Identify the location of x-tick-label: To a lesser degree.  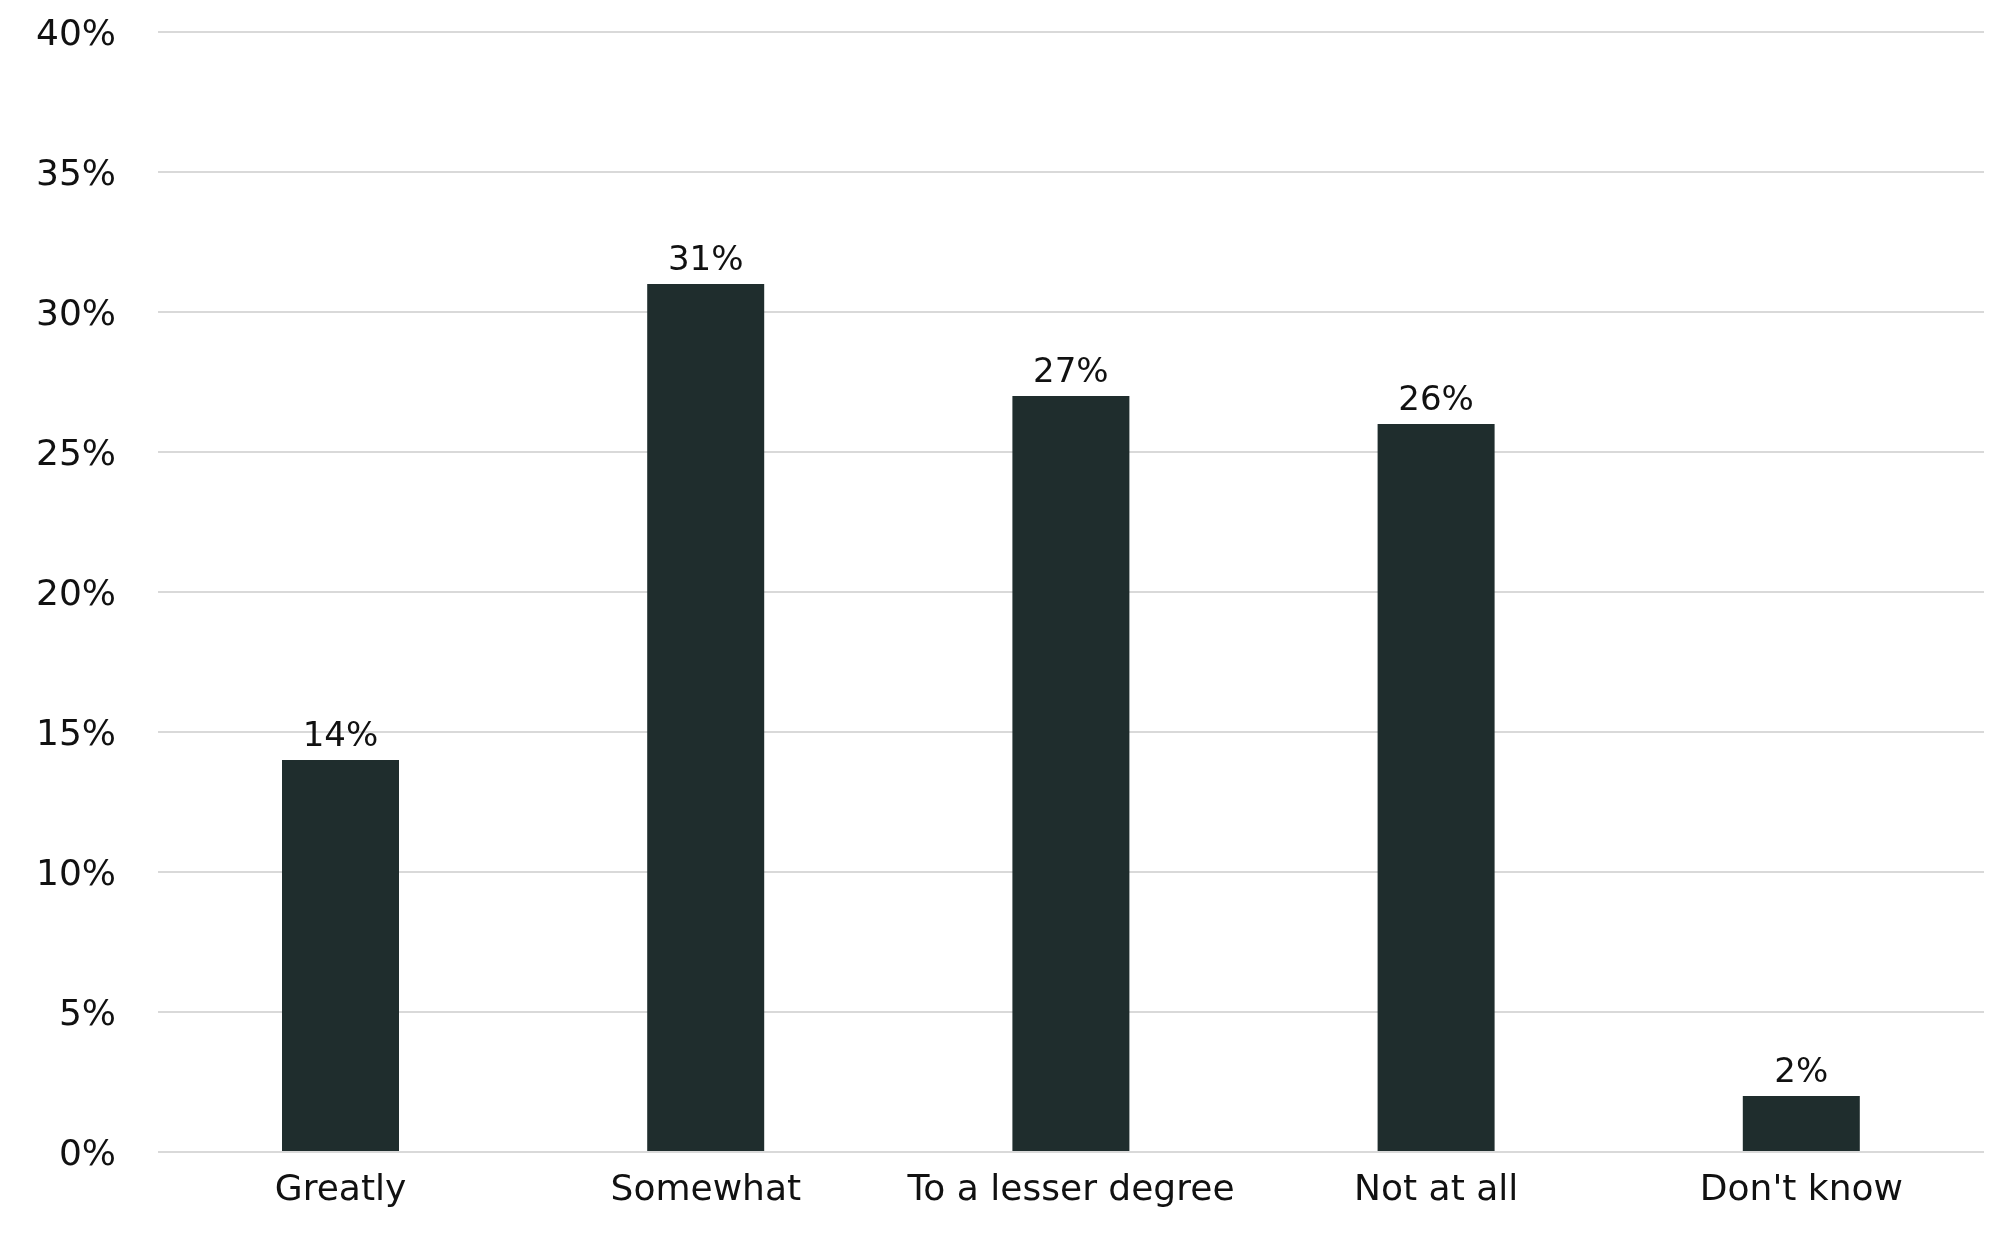
(1070, 1187).